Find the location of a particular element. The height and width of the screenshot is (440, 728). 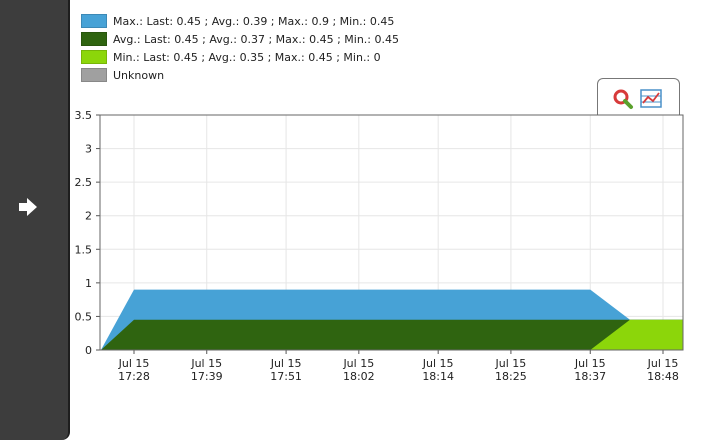

area-series-avg is located at coordinates (391, 334).